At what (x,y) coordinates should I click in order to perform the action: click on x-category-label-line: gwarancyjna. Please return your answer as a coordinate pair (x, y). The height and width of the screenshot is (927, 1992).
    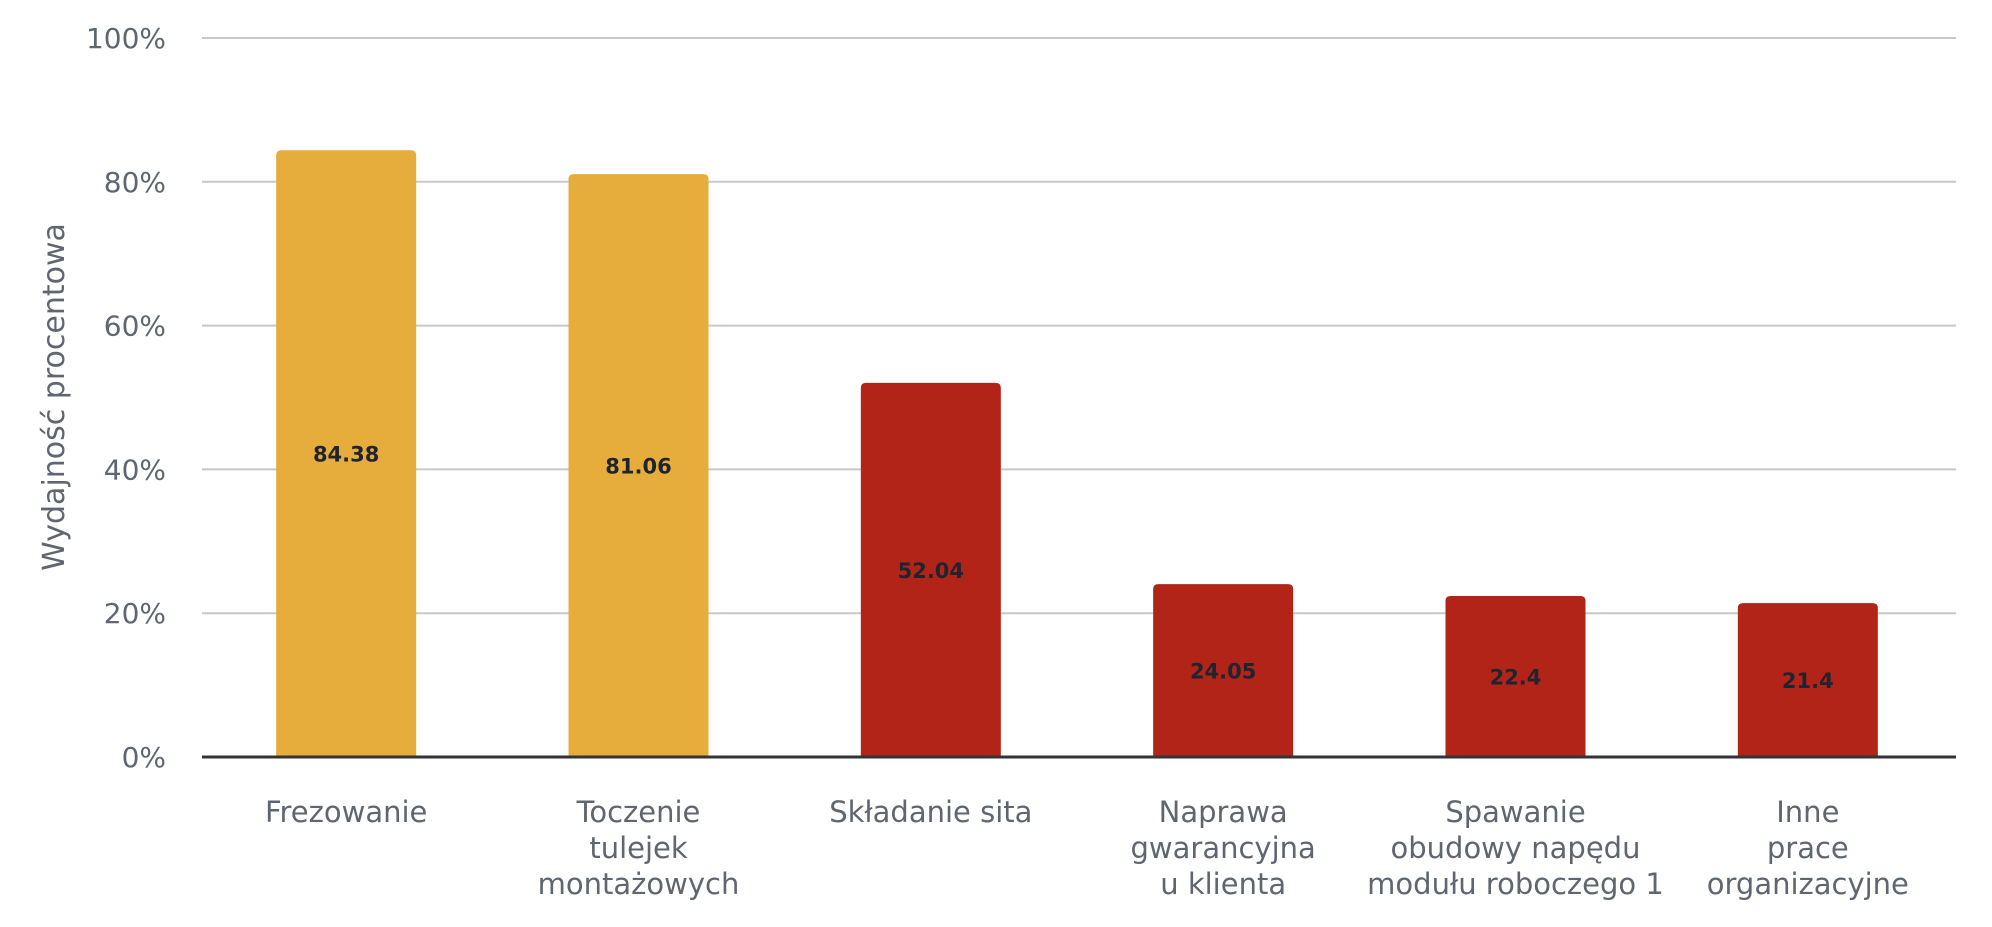
    Looking at the image, I should click on (1223, 848).